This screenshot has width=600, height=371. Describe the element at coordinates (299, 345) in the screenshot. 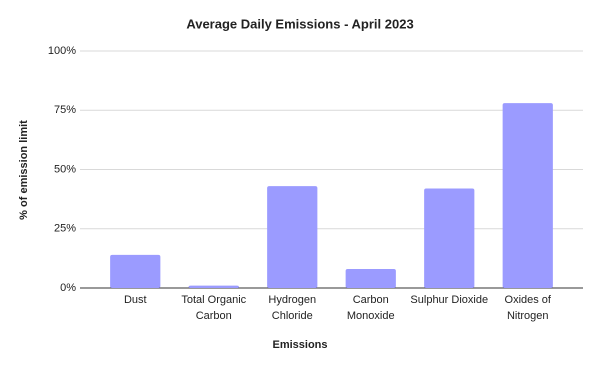

I see `x-axis-label: Emissions` at that location.